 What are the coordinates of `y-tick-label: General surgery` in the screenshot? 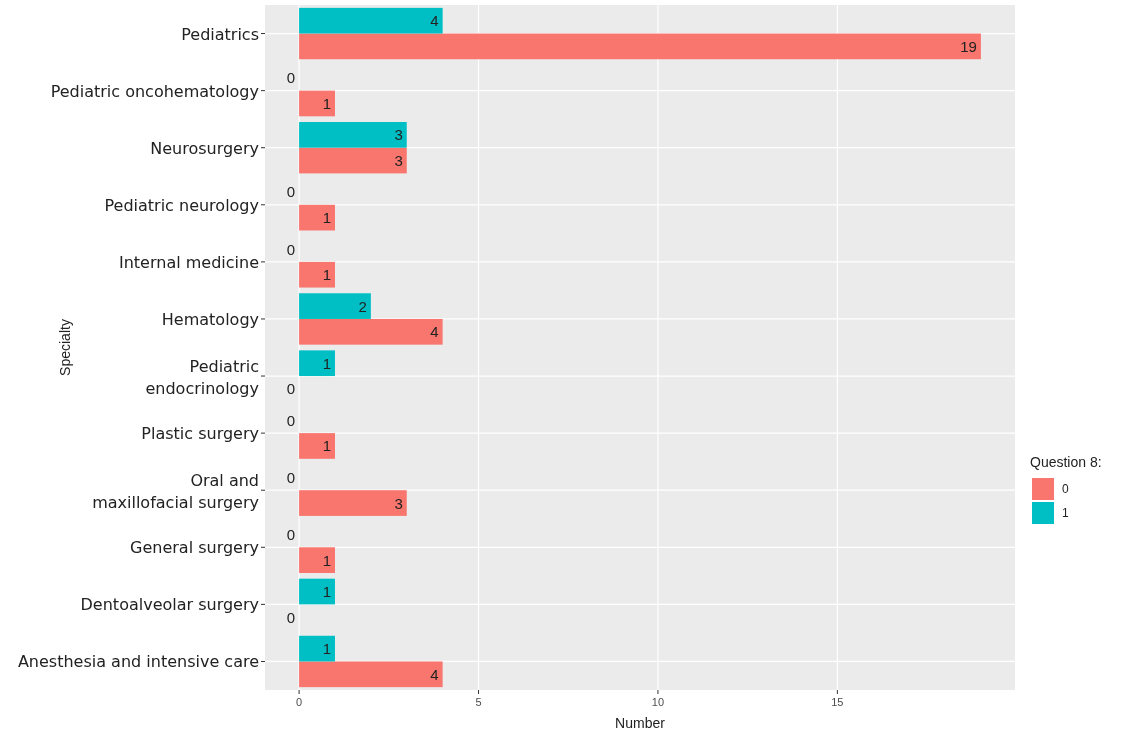 It's located at (194, 547).